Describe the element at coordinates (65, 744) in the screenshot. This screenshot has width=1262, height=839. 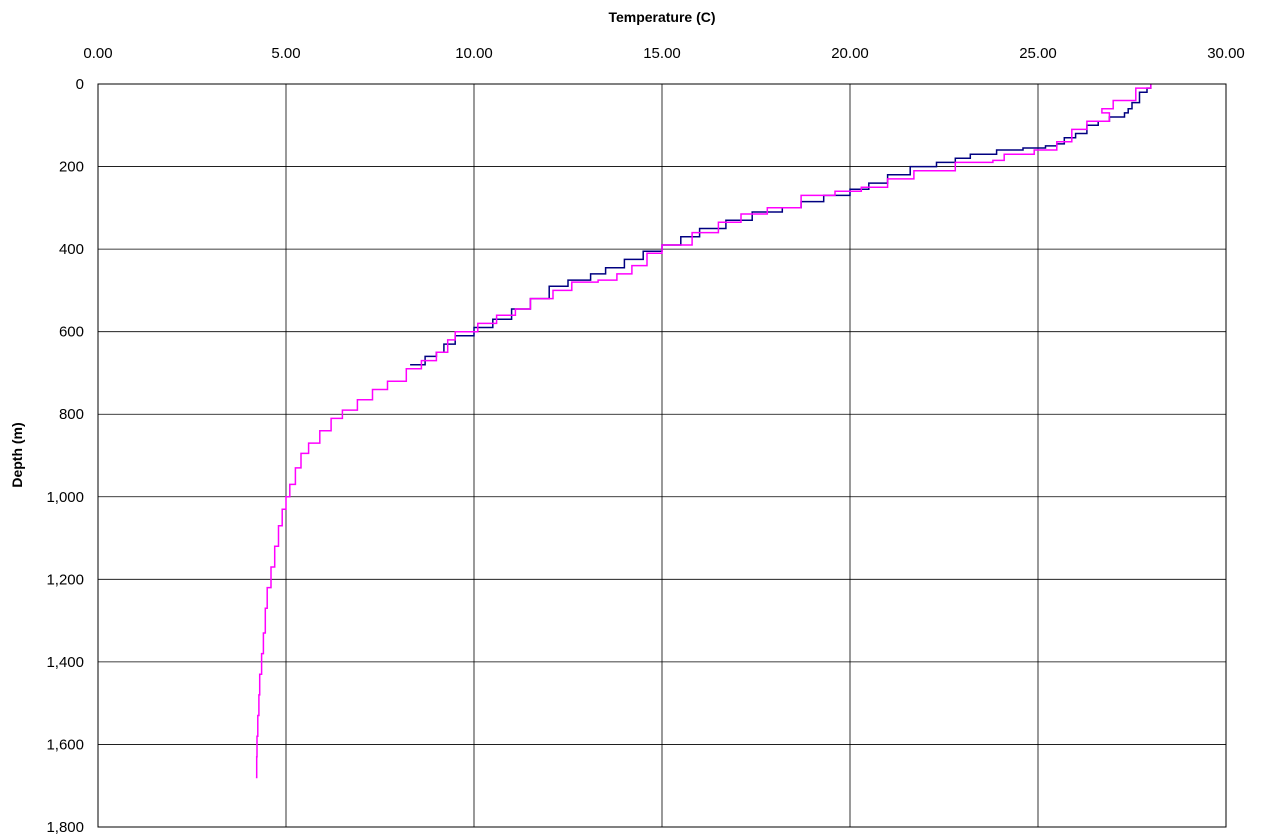
I see `y-tick-label: 1,600` at that location.